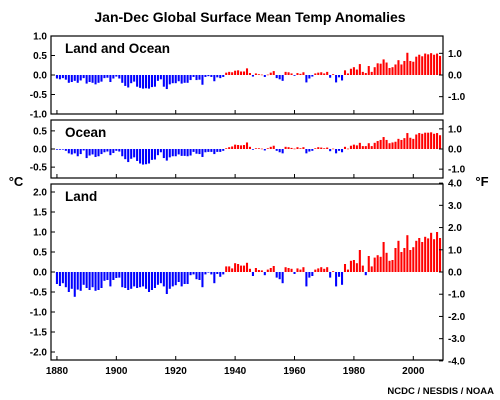 The height and width of the screenshot is (400, 500). What do you see at coordinates (407, 141) in the screenshot?
I see `bar-ocean-1998` at bounding box center [407, 141].